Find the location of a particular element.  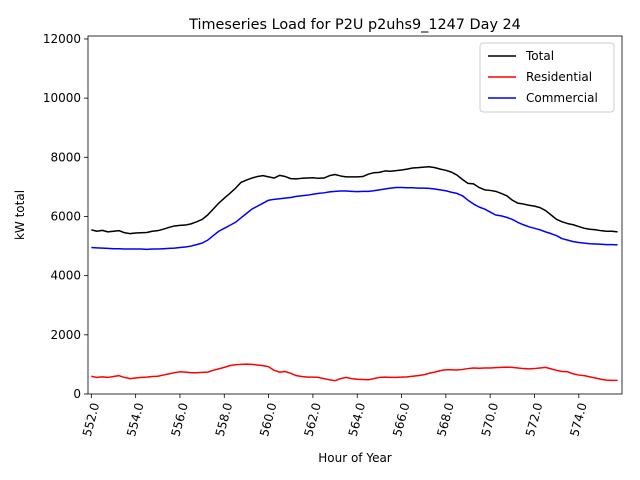

legend-box is located at coordinates (547, 77).